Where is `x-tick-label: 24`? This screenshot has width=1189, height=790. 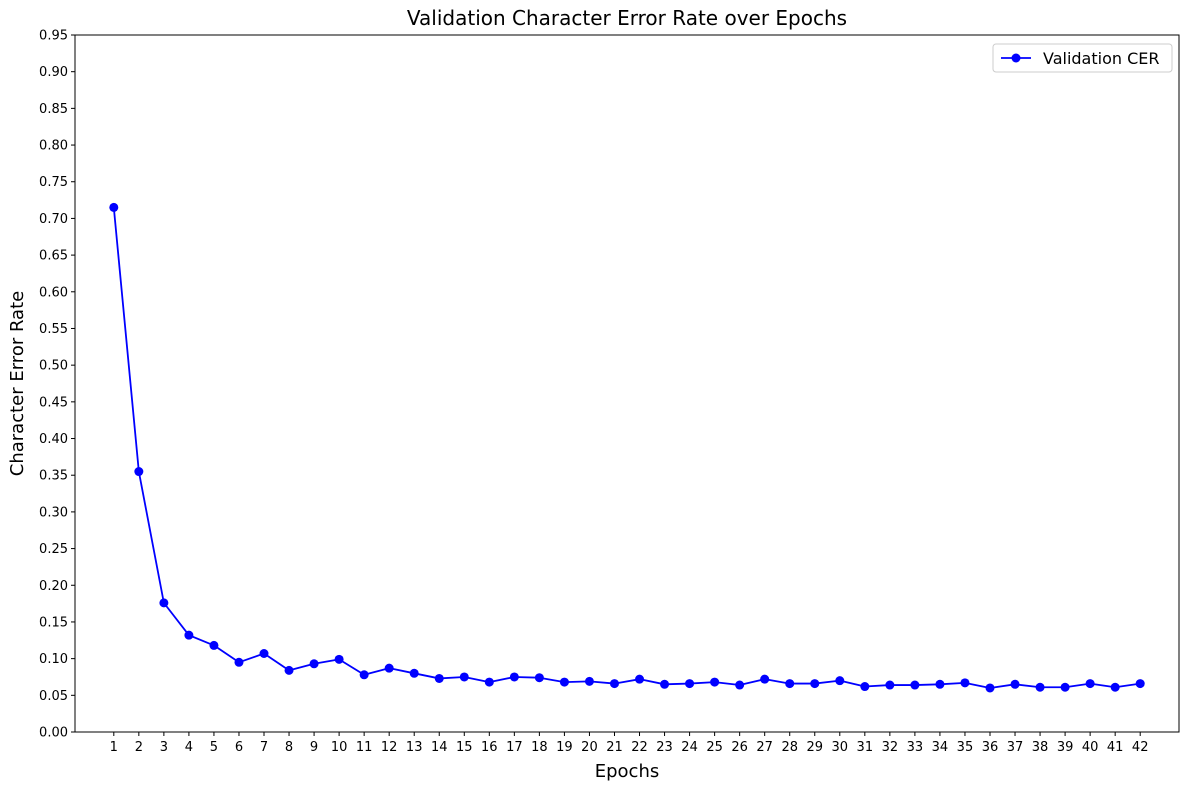 x-tick-label: 24 is located at coordinates (689, 747).